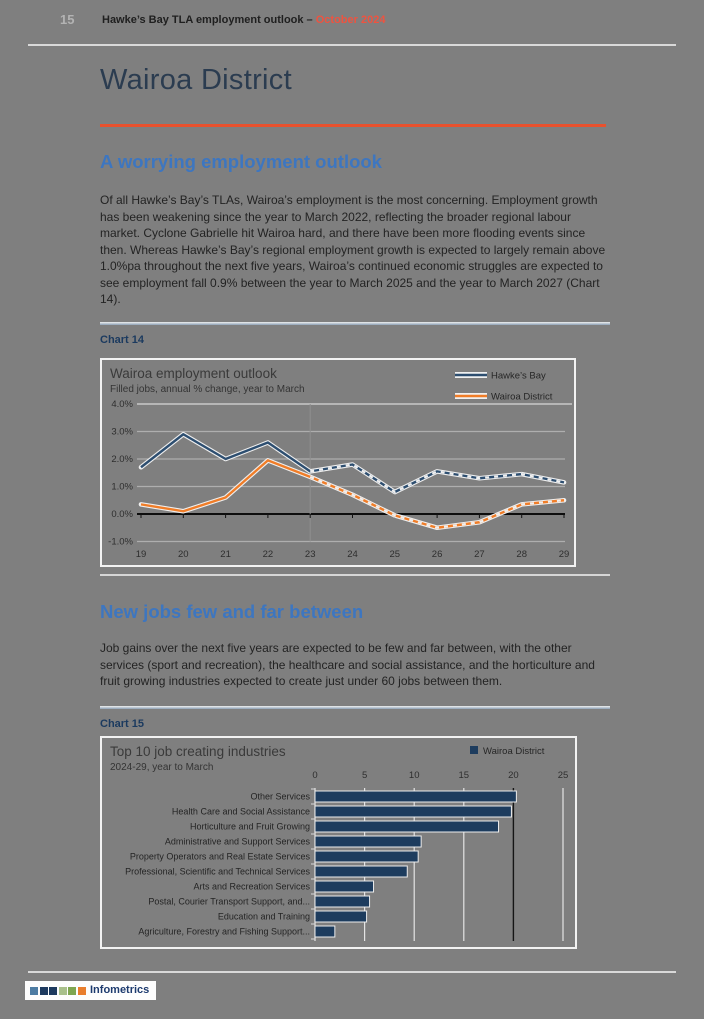 The width and height of the screenshot is (704, 1019). I want to click on svg-text: 0, so click(314, 775).